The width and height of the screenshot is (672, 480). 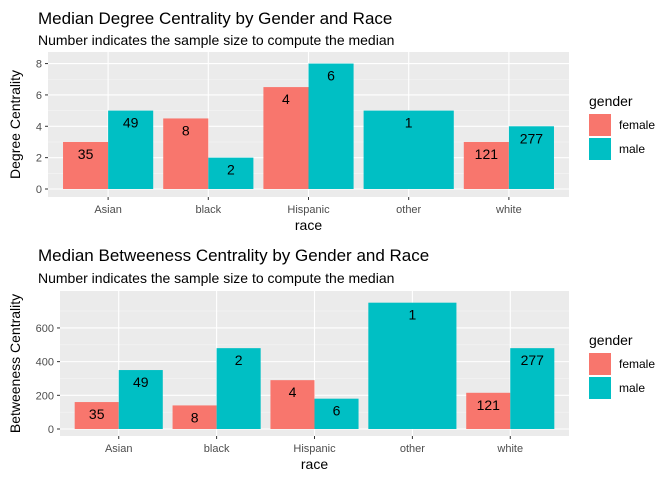 I want to click on y-tick-label: 200, so click(x=45, y=396).